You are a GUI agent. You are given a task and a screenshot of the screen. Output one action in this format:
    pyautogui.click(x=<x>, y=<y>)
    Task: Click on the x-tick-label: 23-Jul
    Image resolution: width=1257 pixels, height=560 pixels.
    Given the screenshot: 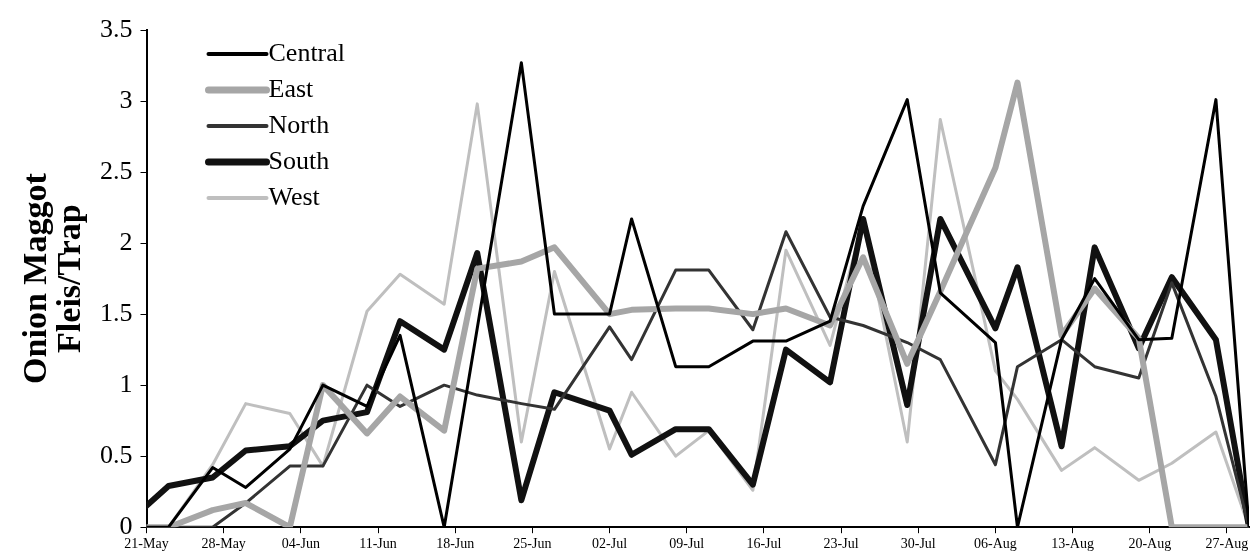 What is the action you would take?
    pyautogui.click(x=841, y=544)
    